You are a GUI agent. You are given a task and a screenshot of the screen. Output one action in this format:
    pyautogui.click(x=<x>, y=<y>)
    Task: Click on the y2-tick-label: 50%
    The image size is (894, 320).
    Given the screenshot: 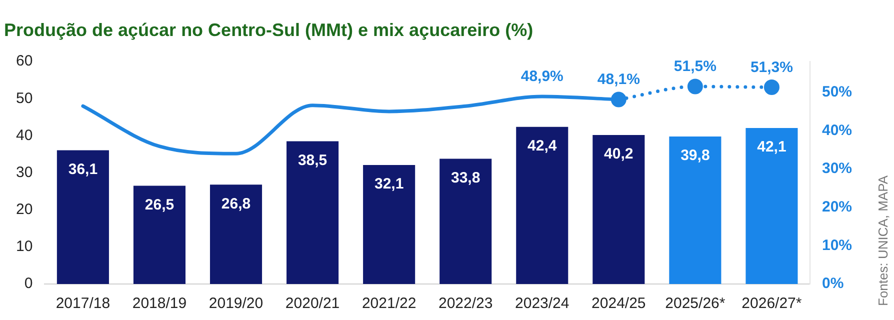 What is the action you would take?
    pyautogui.click(x=837, y=91)
    